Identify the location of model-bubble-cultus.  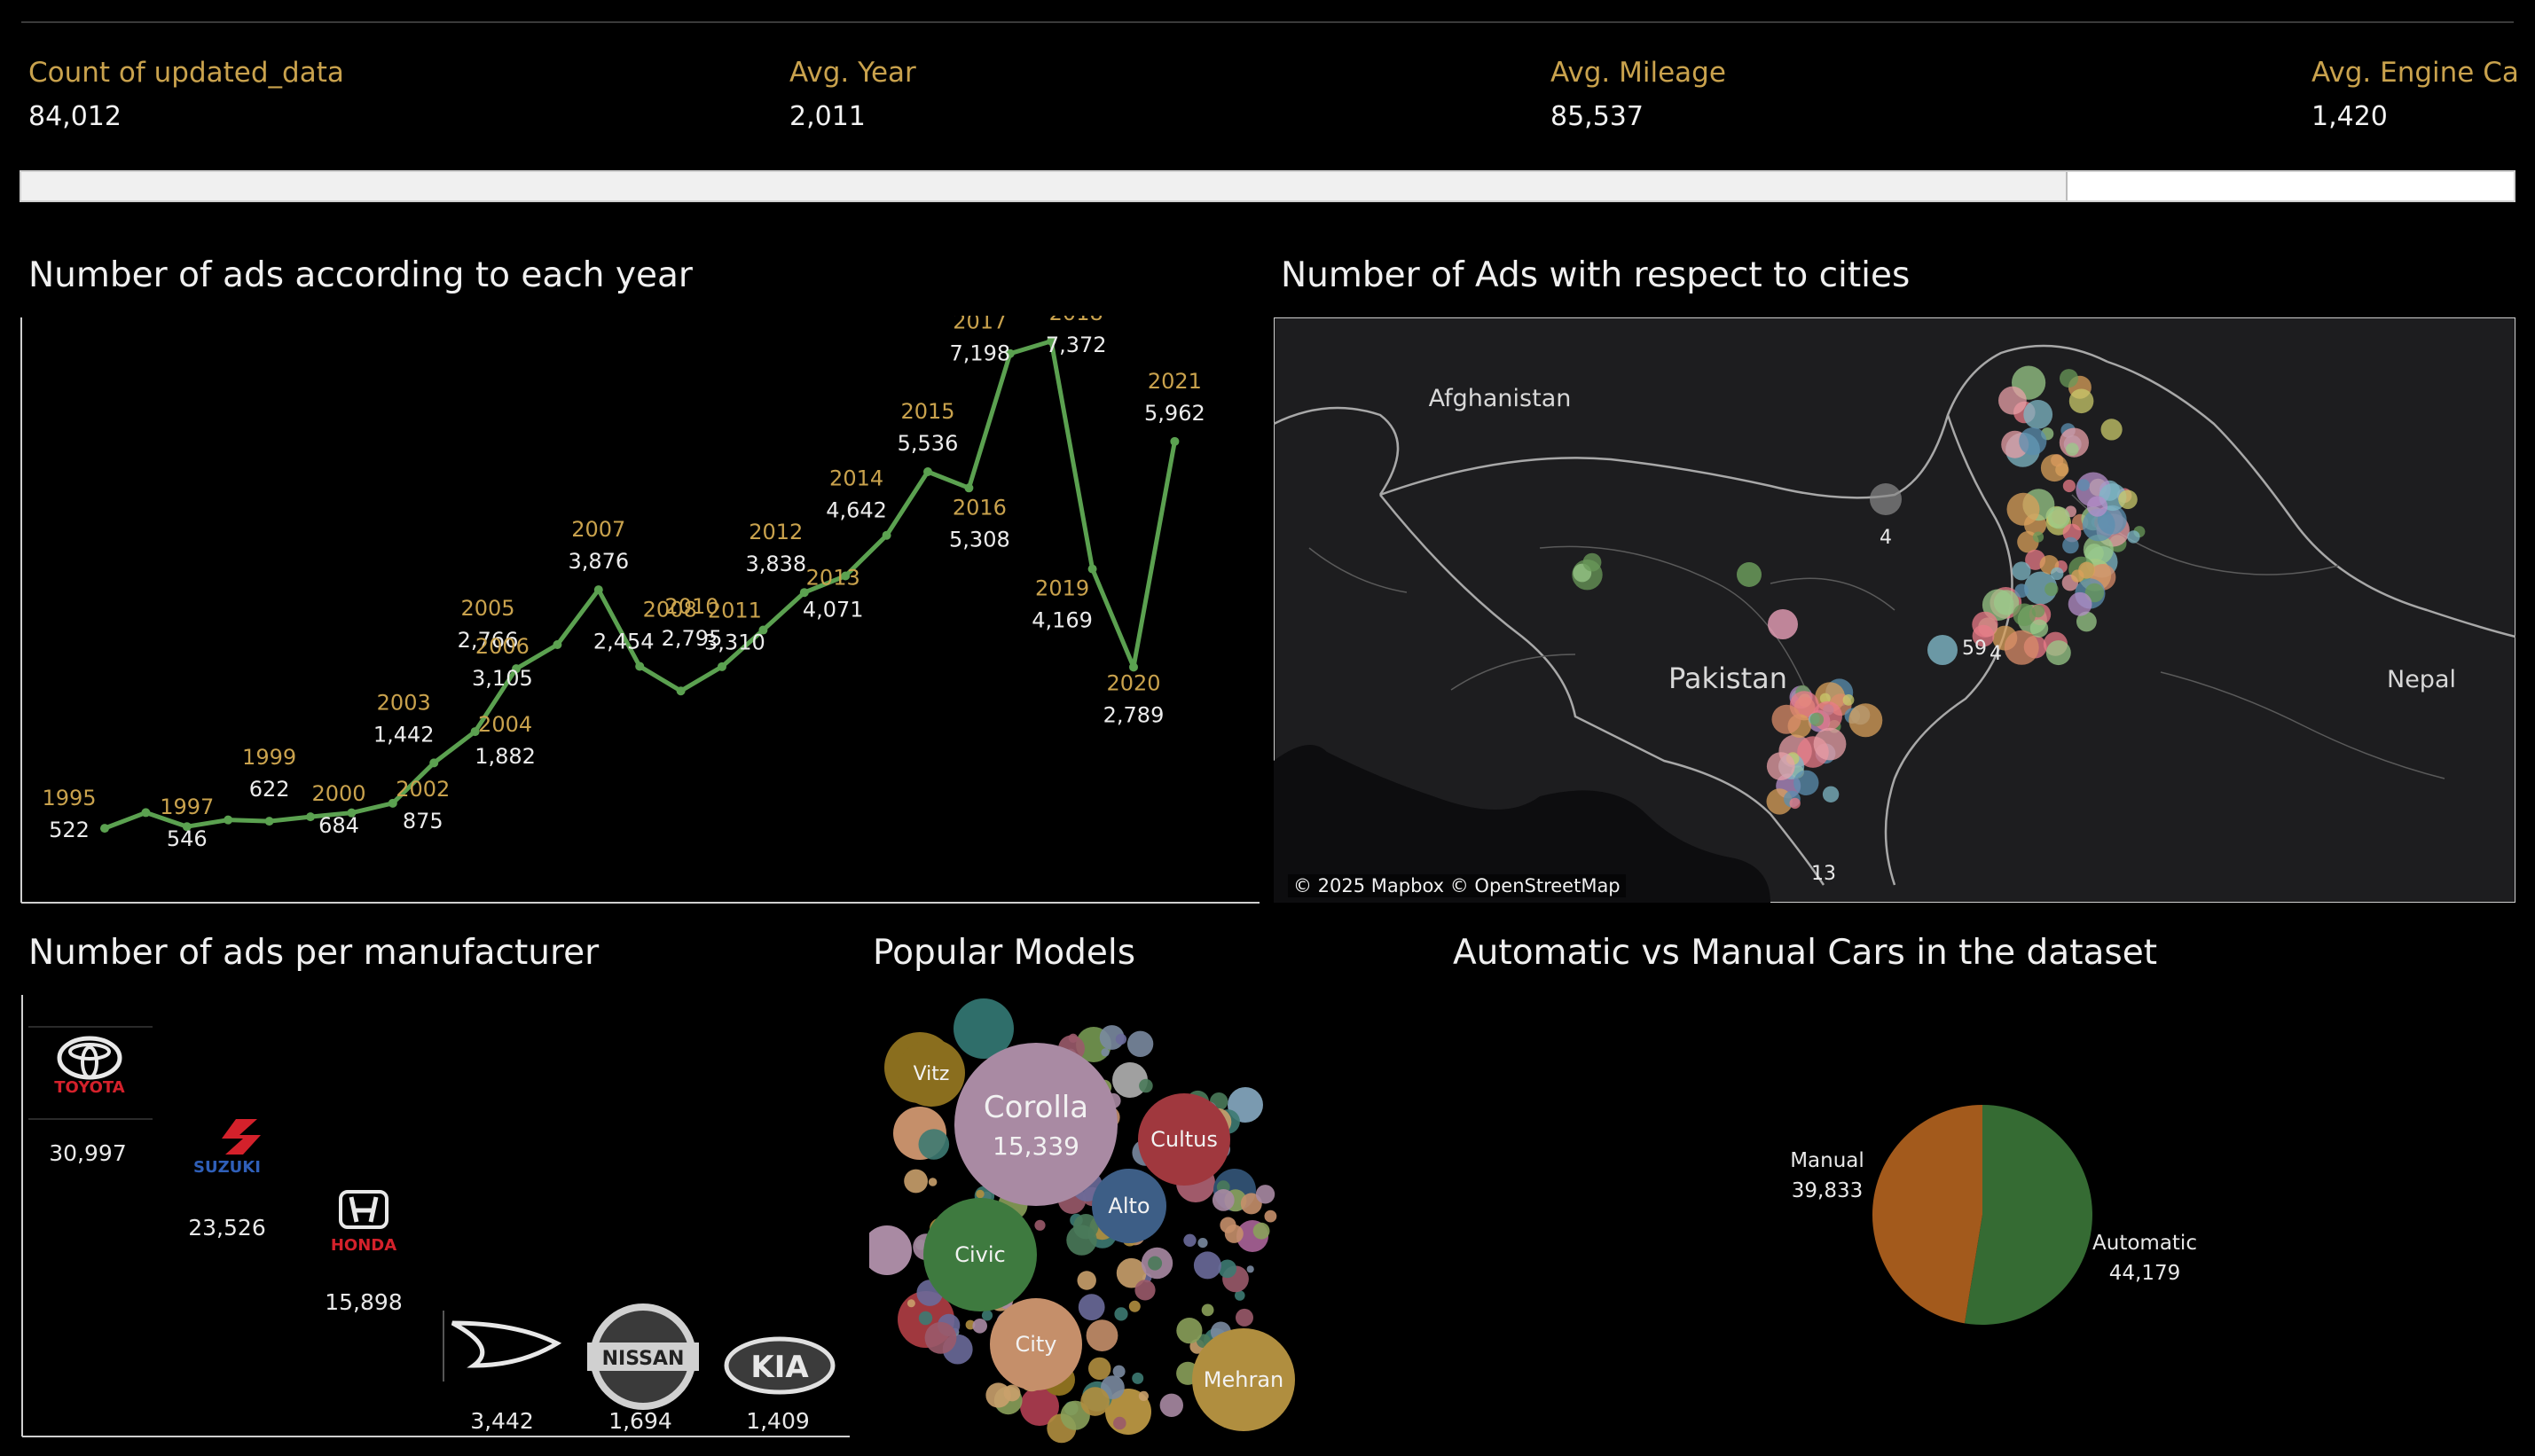
(1184, 1139).